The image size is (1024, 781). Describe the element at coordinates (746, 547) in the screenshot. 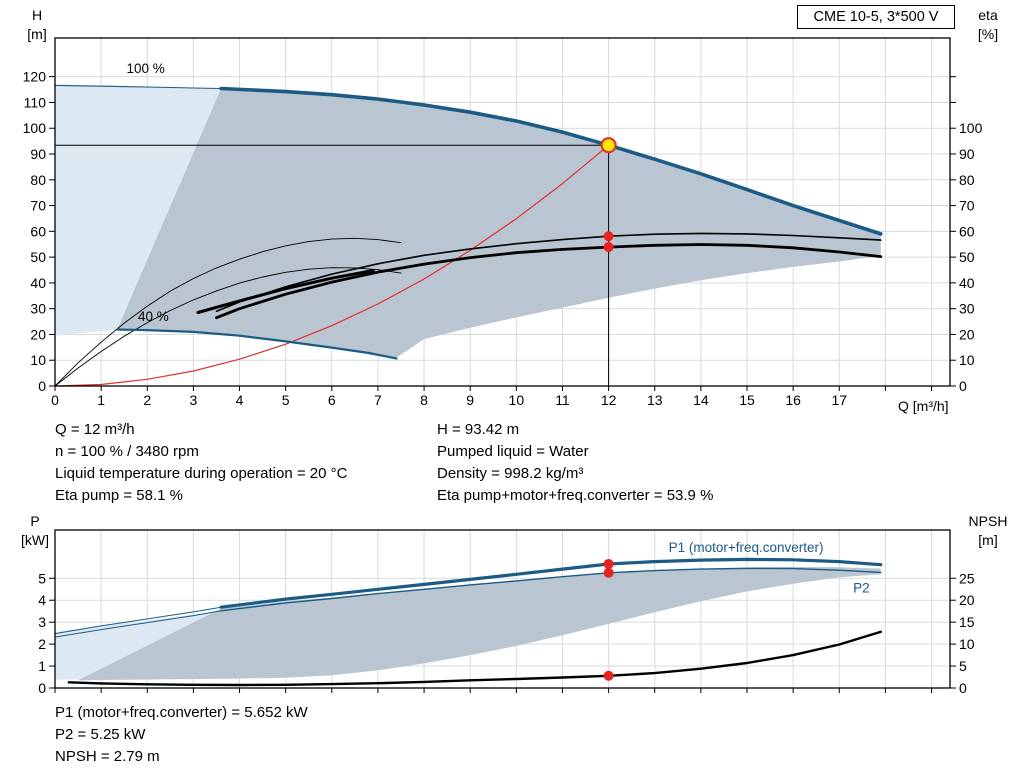

I see `curve-label: P1 (motor+freq.converter)` at that location.